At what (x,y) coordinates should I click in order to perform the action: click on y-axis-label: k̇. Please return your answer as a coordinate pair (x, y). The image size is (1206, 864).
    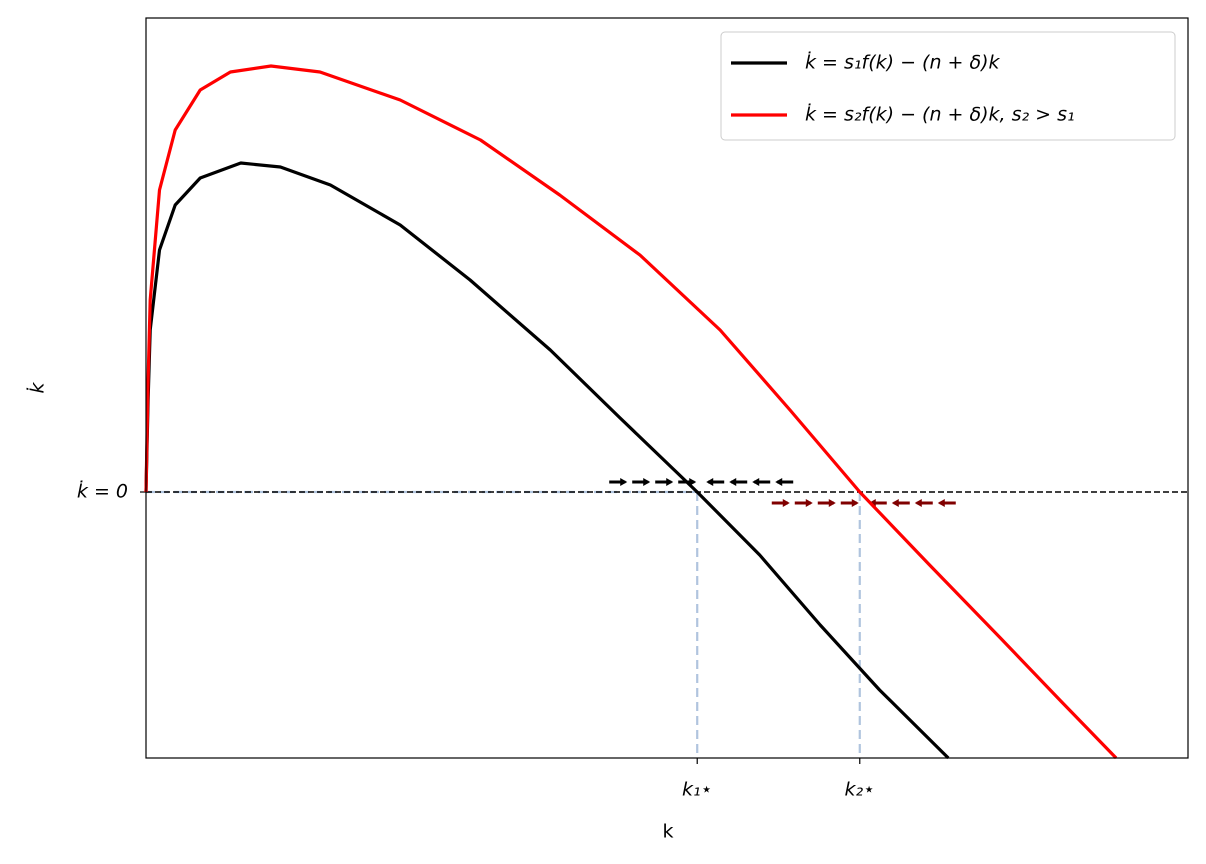
    Looking at the image, I should click on (37, 388).